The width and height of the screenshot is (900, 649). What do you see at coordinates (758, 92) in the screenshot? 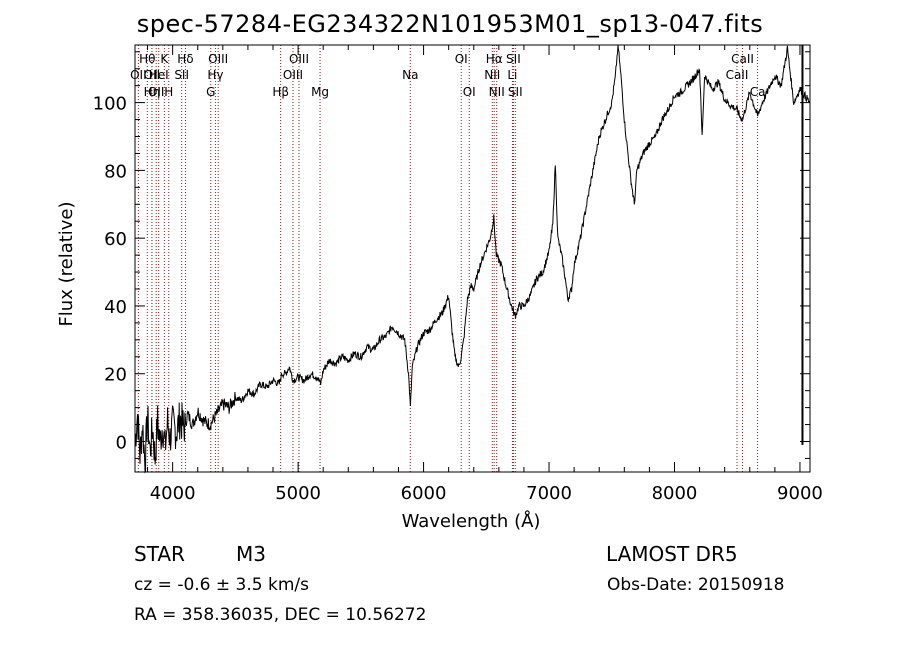
I see `spectral-line-label: Ca` at bounding box center [758, 92].